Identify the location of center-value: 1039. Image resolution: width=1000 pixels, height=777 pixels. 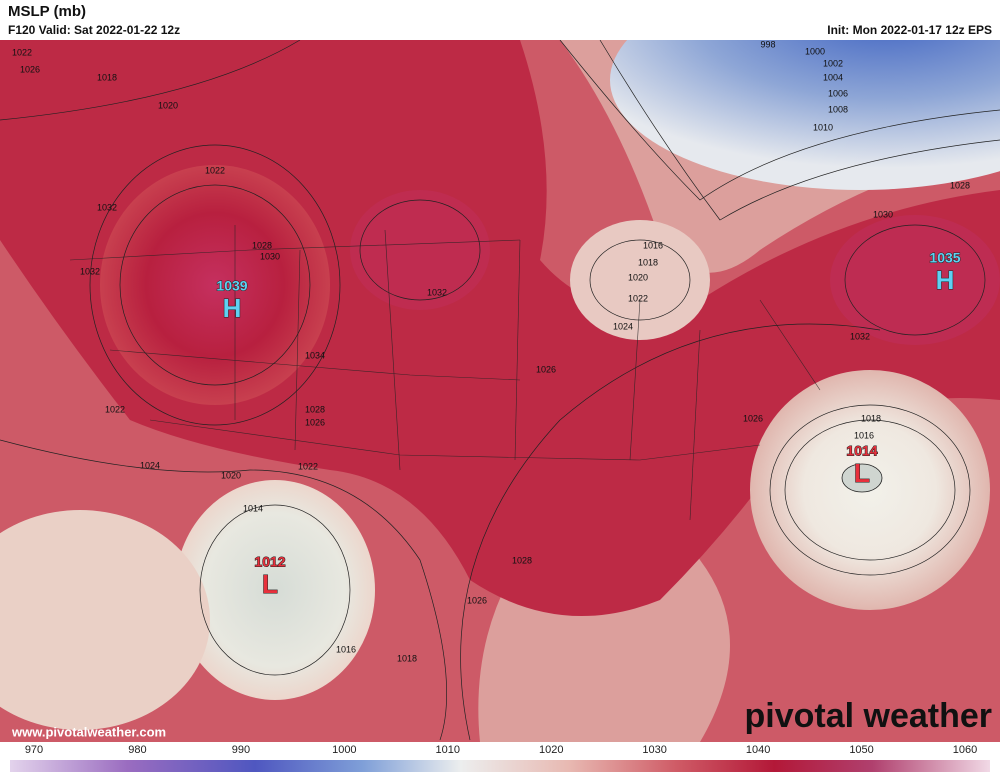
(231, 286).